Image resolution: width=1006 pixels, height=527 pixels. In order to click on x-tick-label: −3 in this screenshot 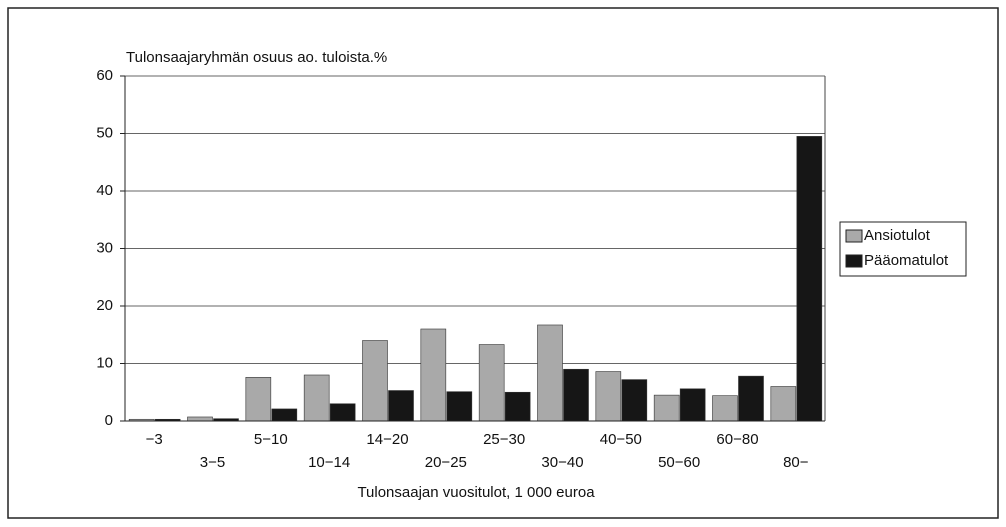, I will do `click(154, 439)`.